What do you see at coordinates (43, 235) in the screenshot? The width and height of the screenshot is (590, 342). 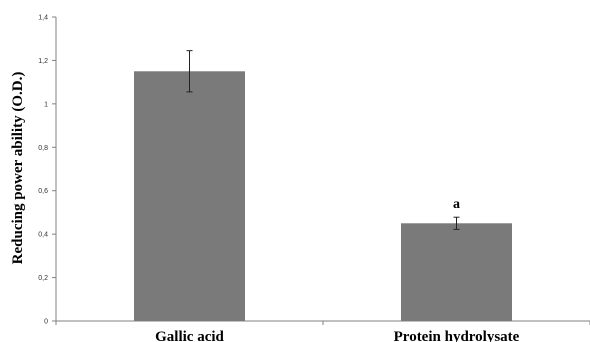 I see `y-tick-label: 0,4` at bounding box center [43, 235].